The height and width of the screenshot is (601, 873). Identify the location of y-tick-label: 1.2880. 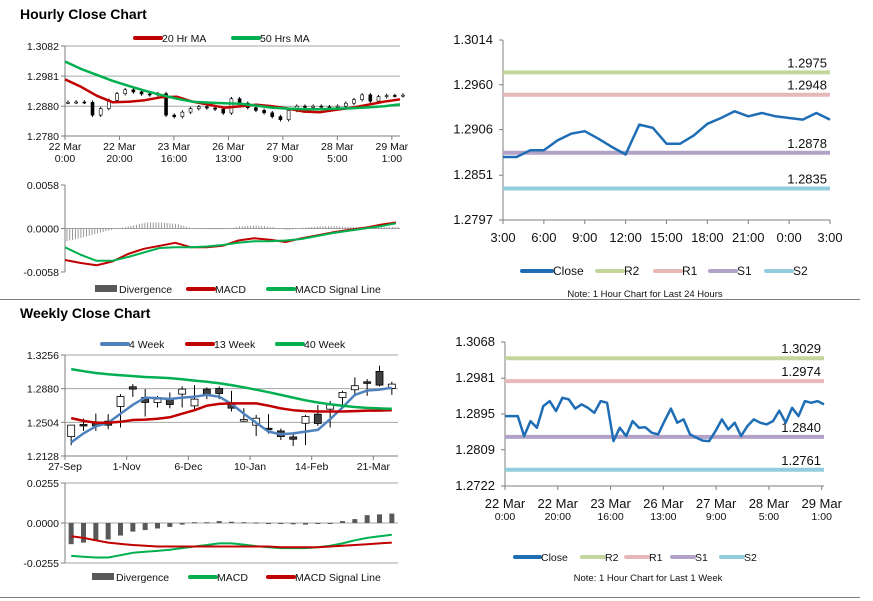
(43, 390).